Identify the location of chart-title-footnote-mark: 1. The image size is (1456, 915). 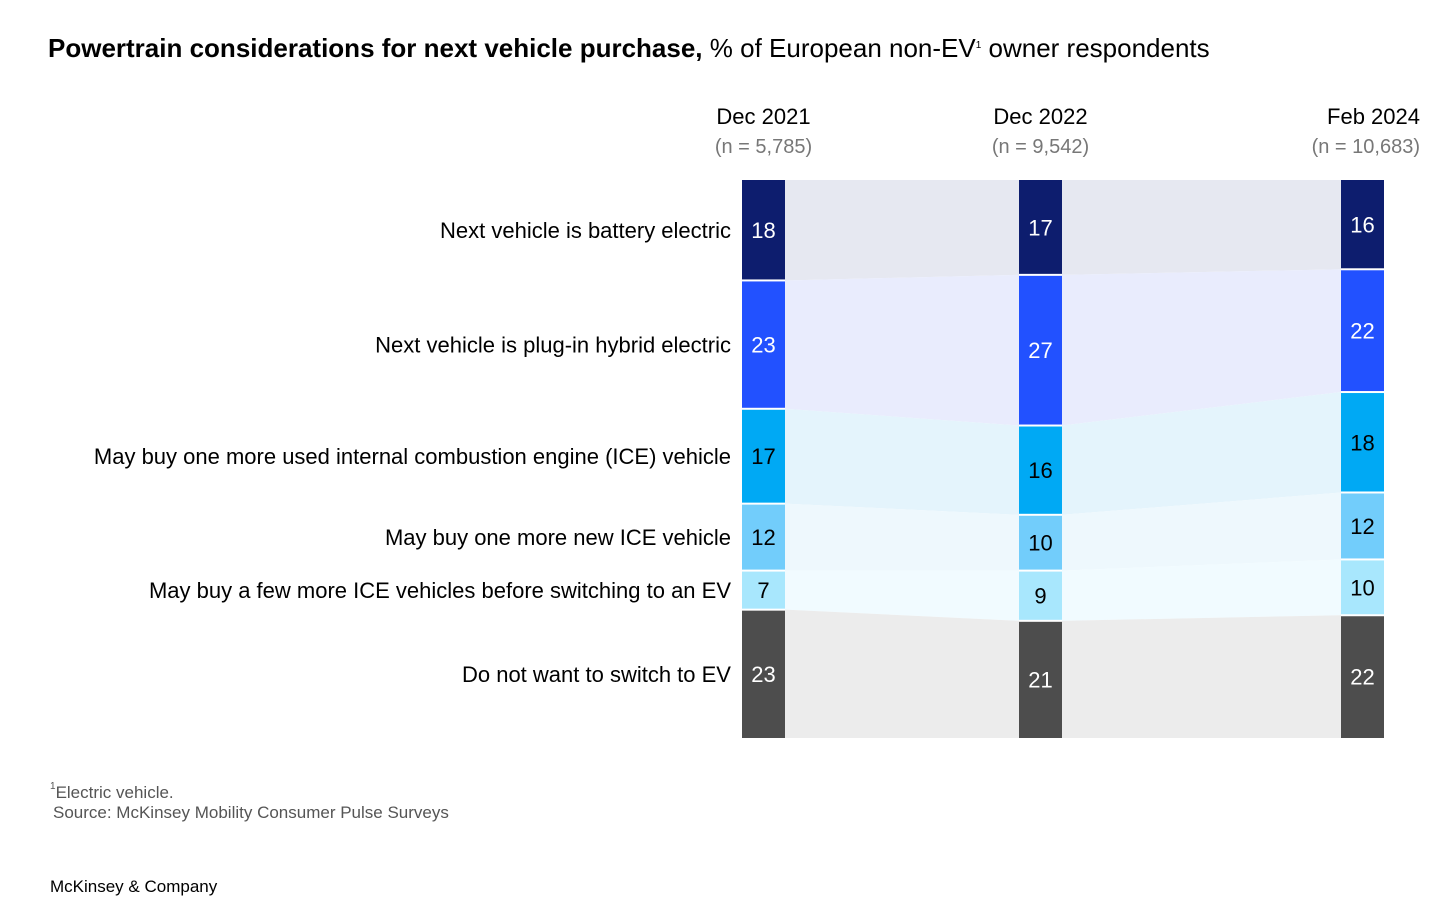
(978, 45).